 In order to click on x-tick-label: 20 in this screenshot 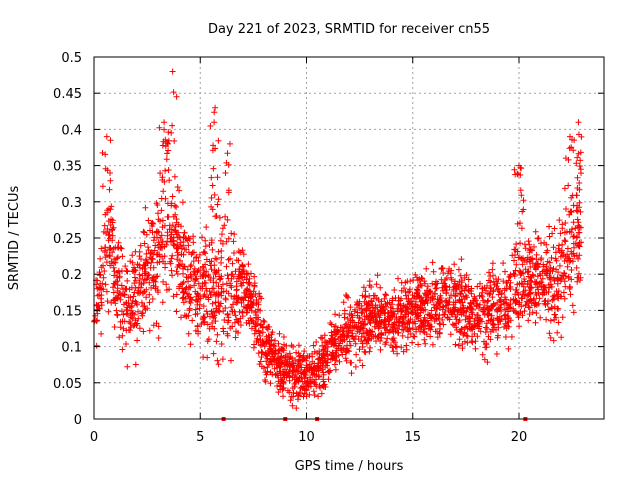, I will do `click(519, 437)`.